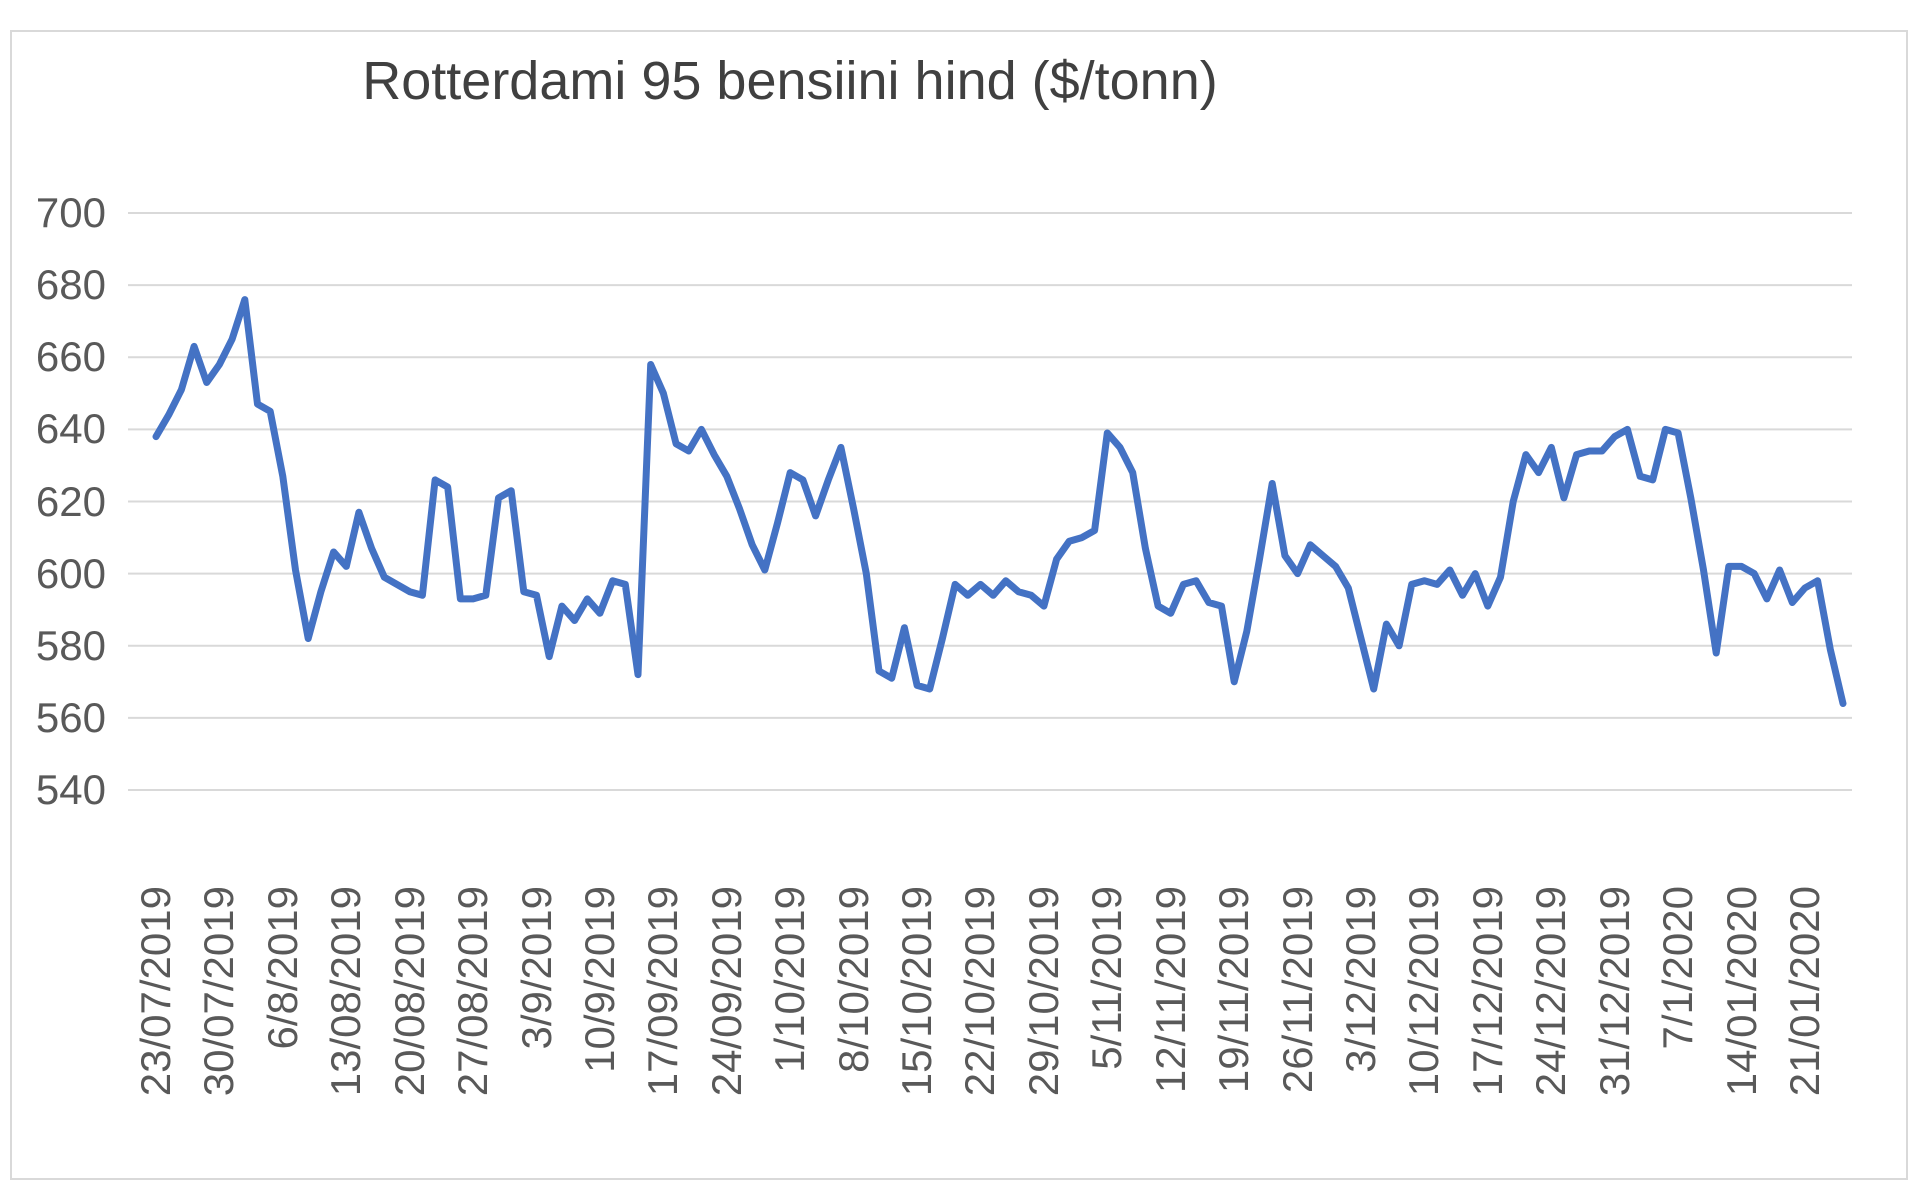 This screenshot has height=1187, width=1920. I want to click on chart-title: Rotterdami 95 bensiini hind ($/tonn), so click(790, 81).